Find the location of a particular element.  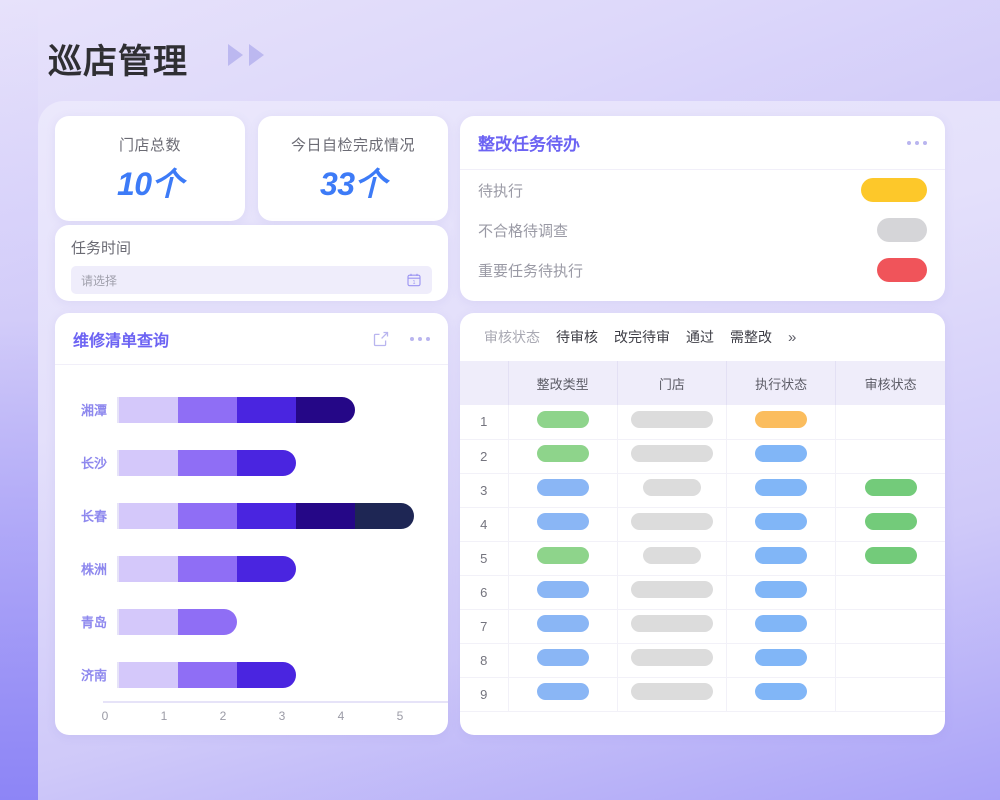

task-time-input: 请选择 1 is located at coordinates (251, 280).